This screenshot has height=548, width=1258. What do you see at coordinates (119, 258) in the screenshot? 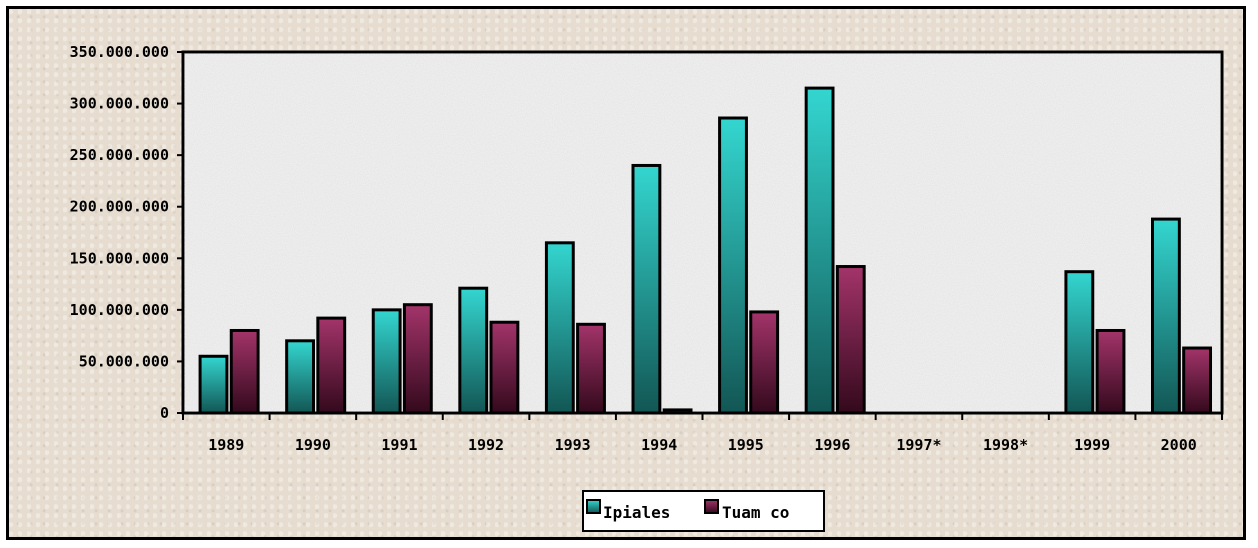
I see `y-tick-label: 150.000.000` at bounding box center [119, 258].